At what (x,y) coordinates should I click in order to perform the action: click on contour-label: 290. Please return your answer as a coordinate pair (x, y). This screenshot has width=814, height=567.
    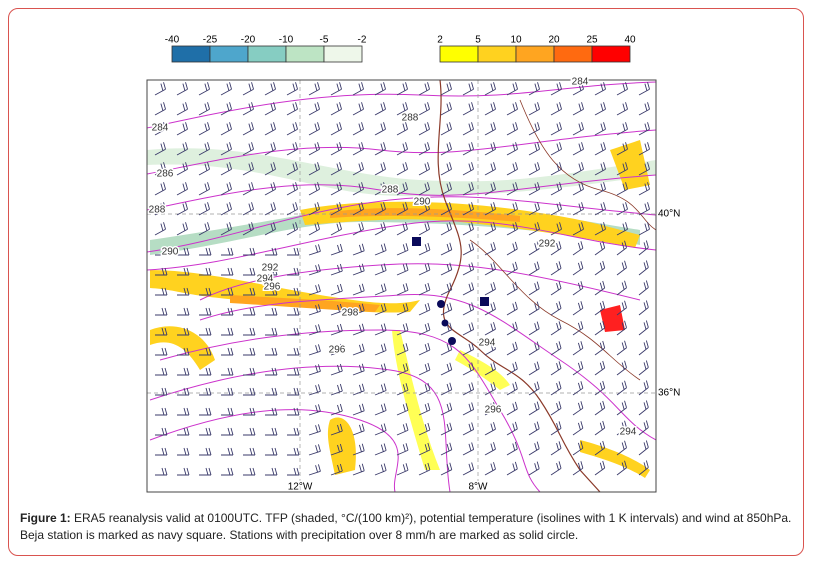
    Looking at the image, I should click on (170, 252).